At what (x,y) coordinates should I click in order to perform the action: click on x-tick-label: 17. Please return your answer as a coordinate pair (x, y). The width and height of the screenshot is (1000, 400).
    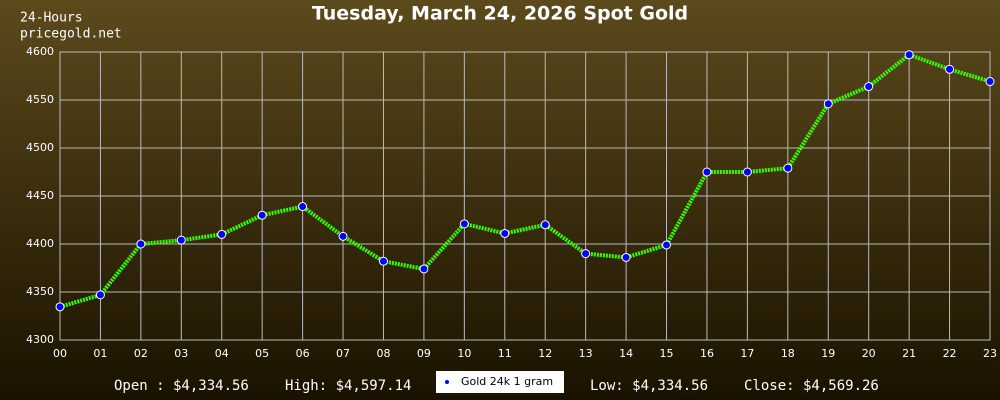
    Looking at the image, I should click on (747, 353).